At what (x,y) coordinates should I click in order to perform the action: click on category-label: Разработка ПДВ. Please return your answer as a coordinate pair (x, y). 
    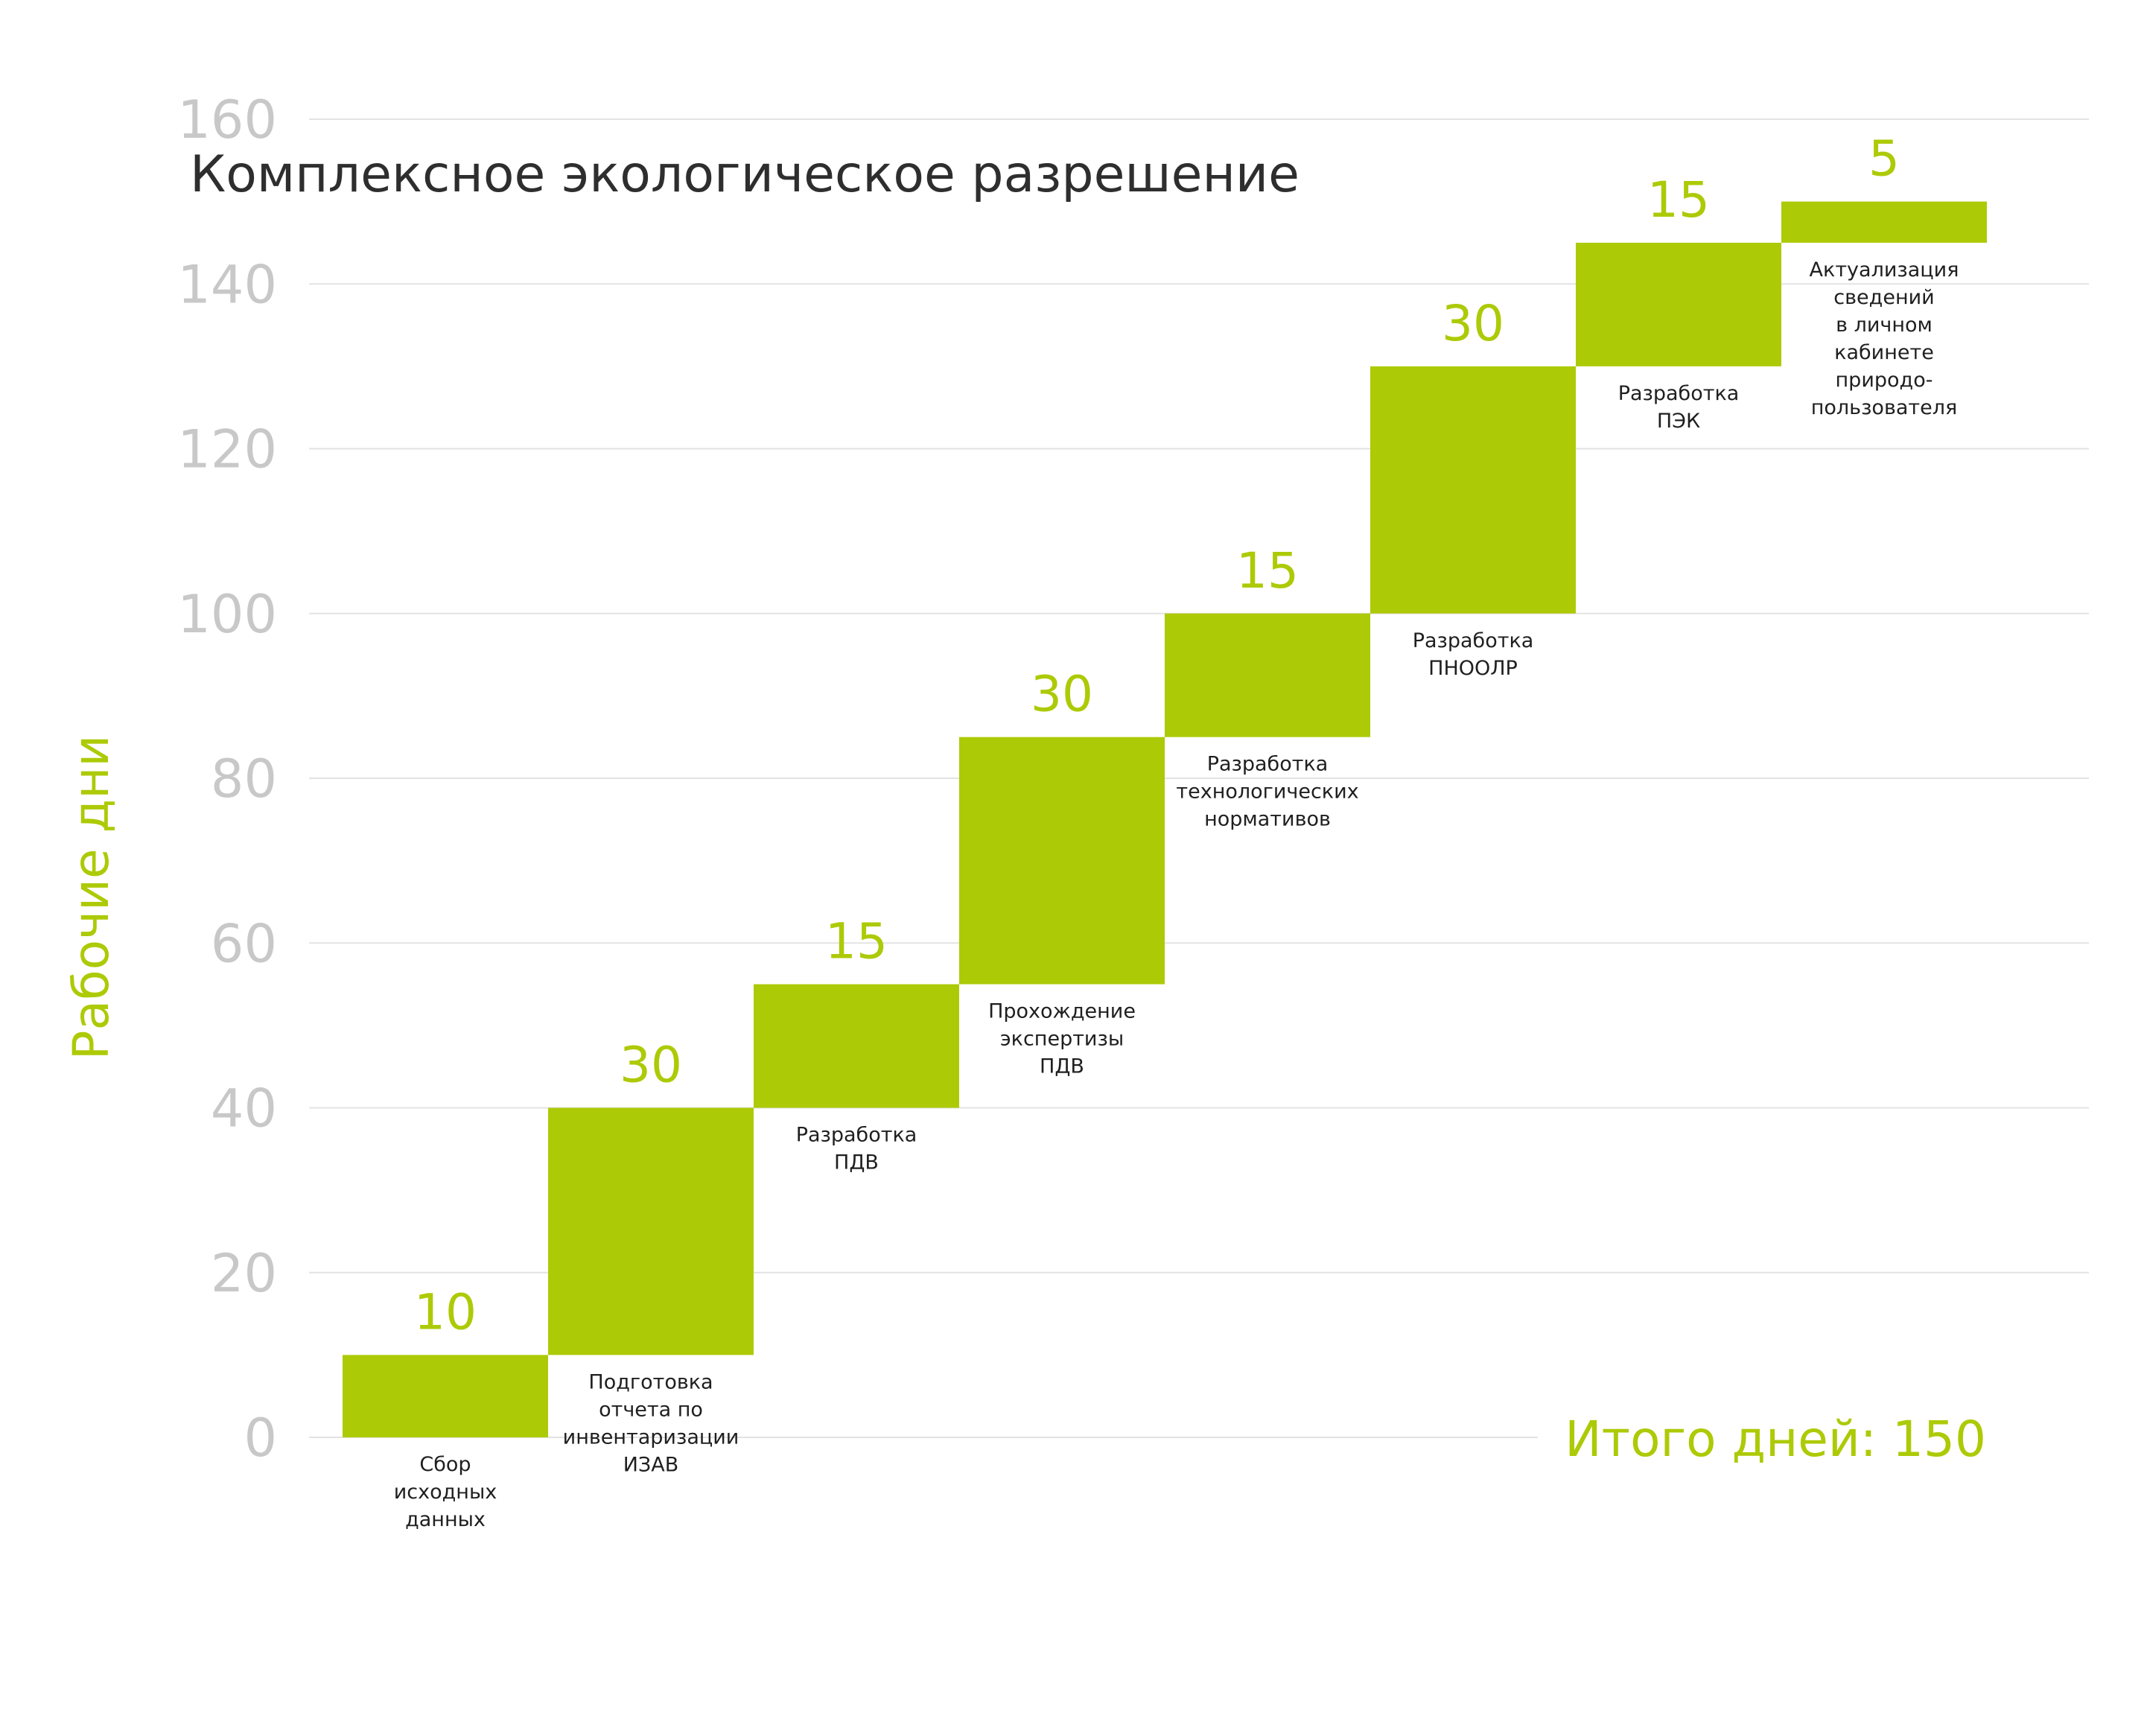
    Looking at the image, I should click on (856, 1149).